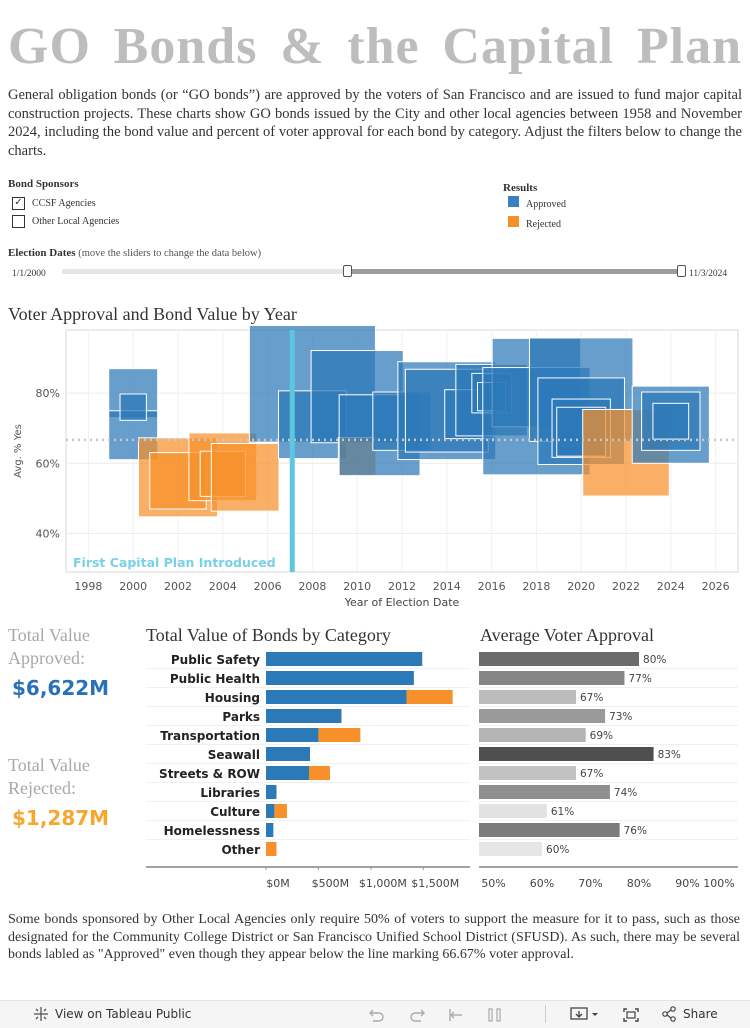  Describe the element at coordinates (557, 850) in the screenshot. I see `approval-data-label: 60%` at that location.